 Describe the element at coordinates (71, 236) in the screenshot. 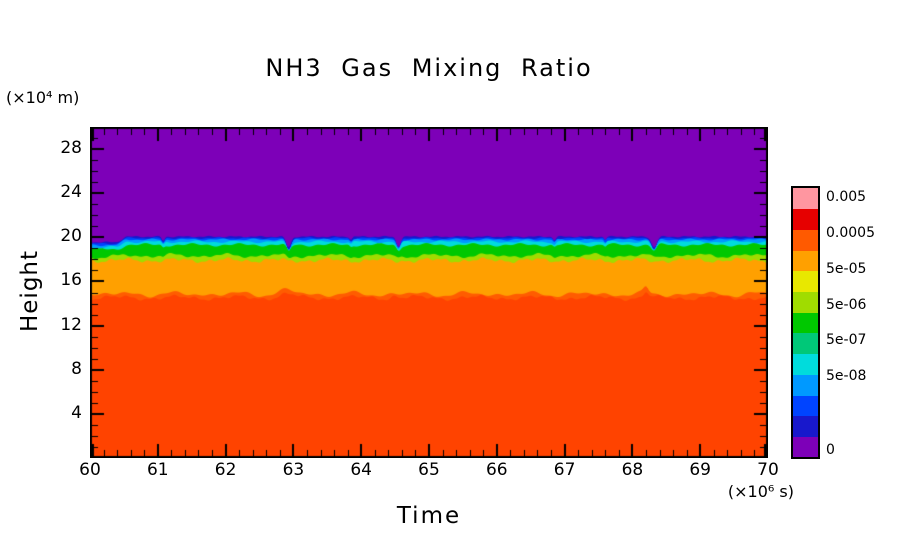

I see `y-tick-label: 20` at that location.